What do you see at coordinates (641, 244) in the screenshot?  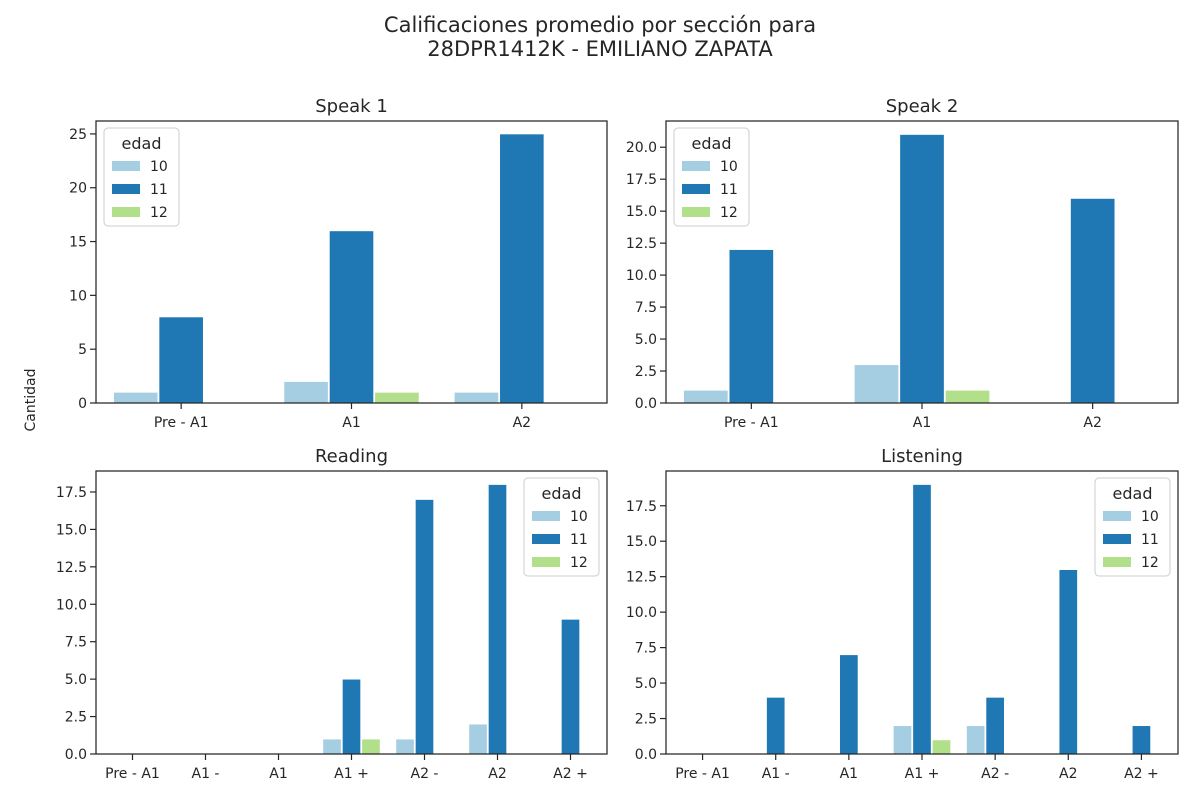 I see `y-tick-label: 12.5` at bounding box center [641, 244].